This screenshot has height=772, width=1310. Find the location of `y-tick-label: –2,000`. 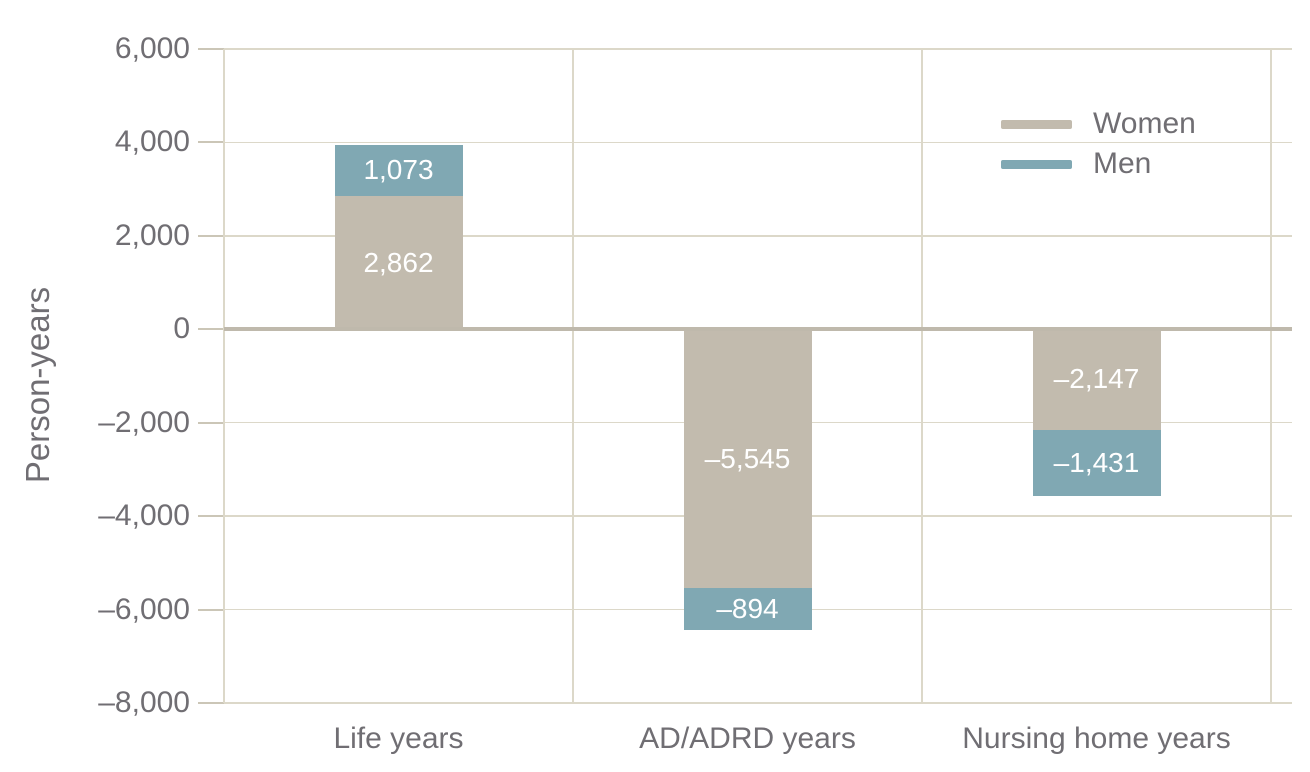

y-tick-label: –2,000 is located at coordinates (144, 422).